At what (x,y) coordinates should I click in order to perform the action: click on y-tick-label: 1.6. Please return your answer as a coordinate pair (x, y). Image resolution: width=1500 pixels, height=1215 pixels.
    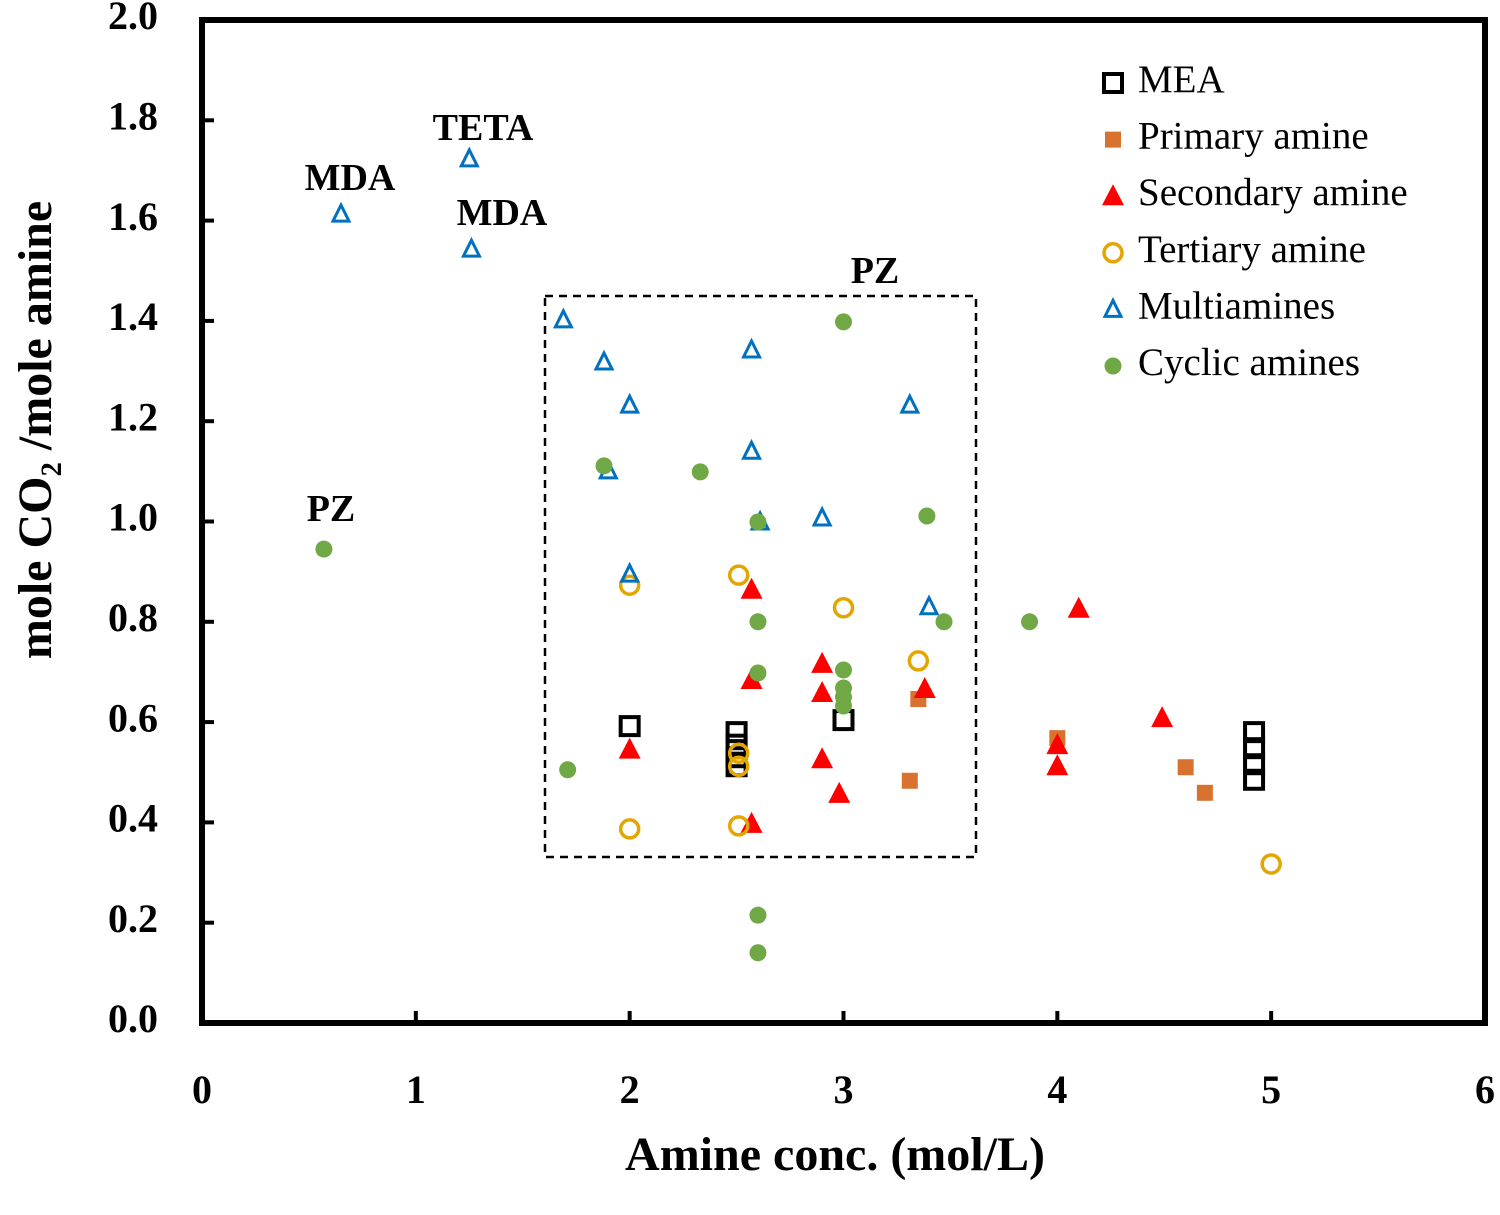
    Looking at the image, I should click on (133, 216).